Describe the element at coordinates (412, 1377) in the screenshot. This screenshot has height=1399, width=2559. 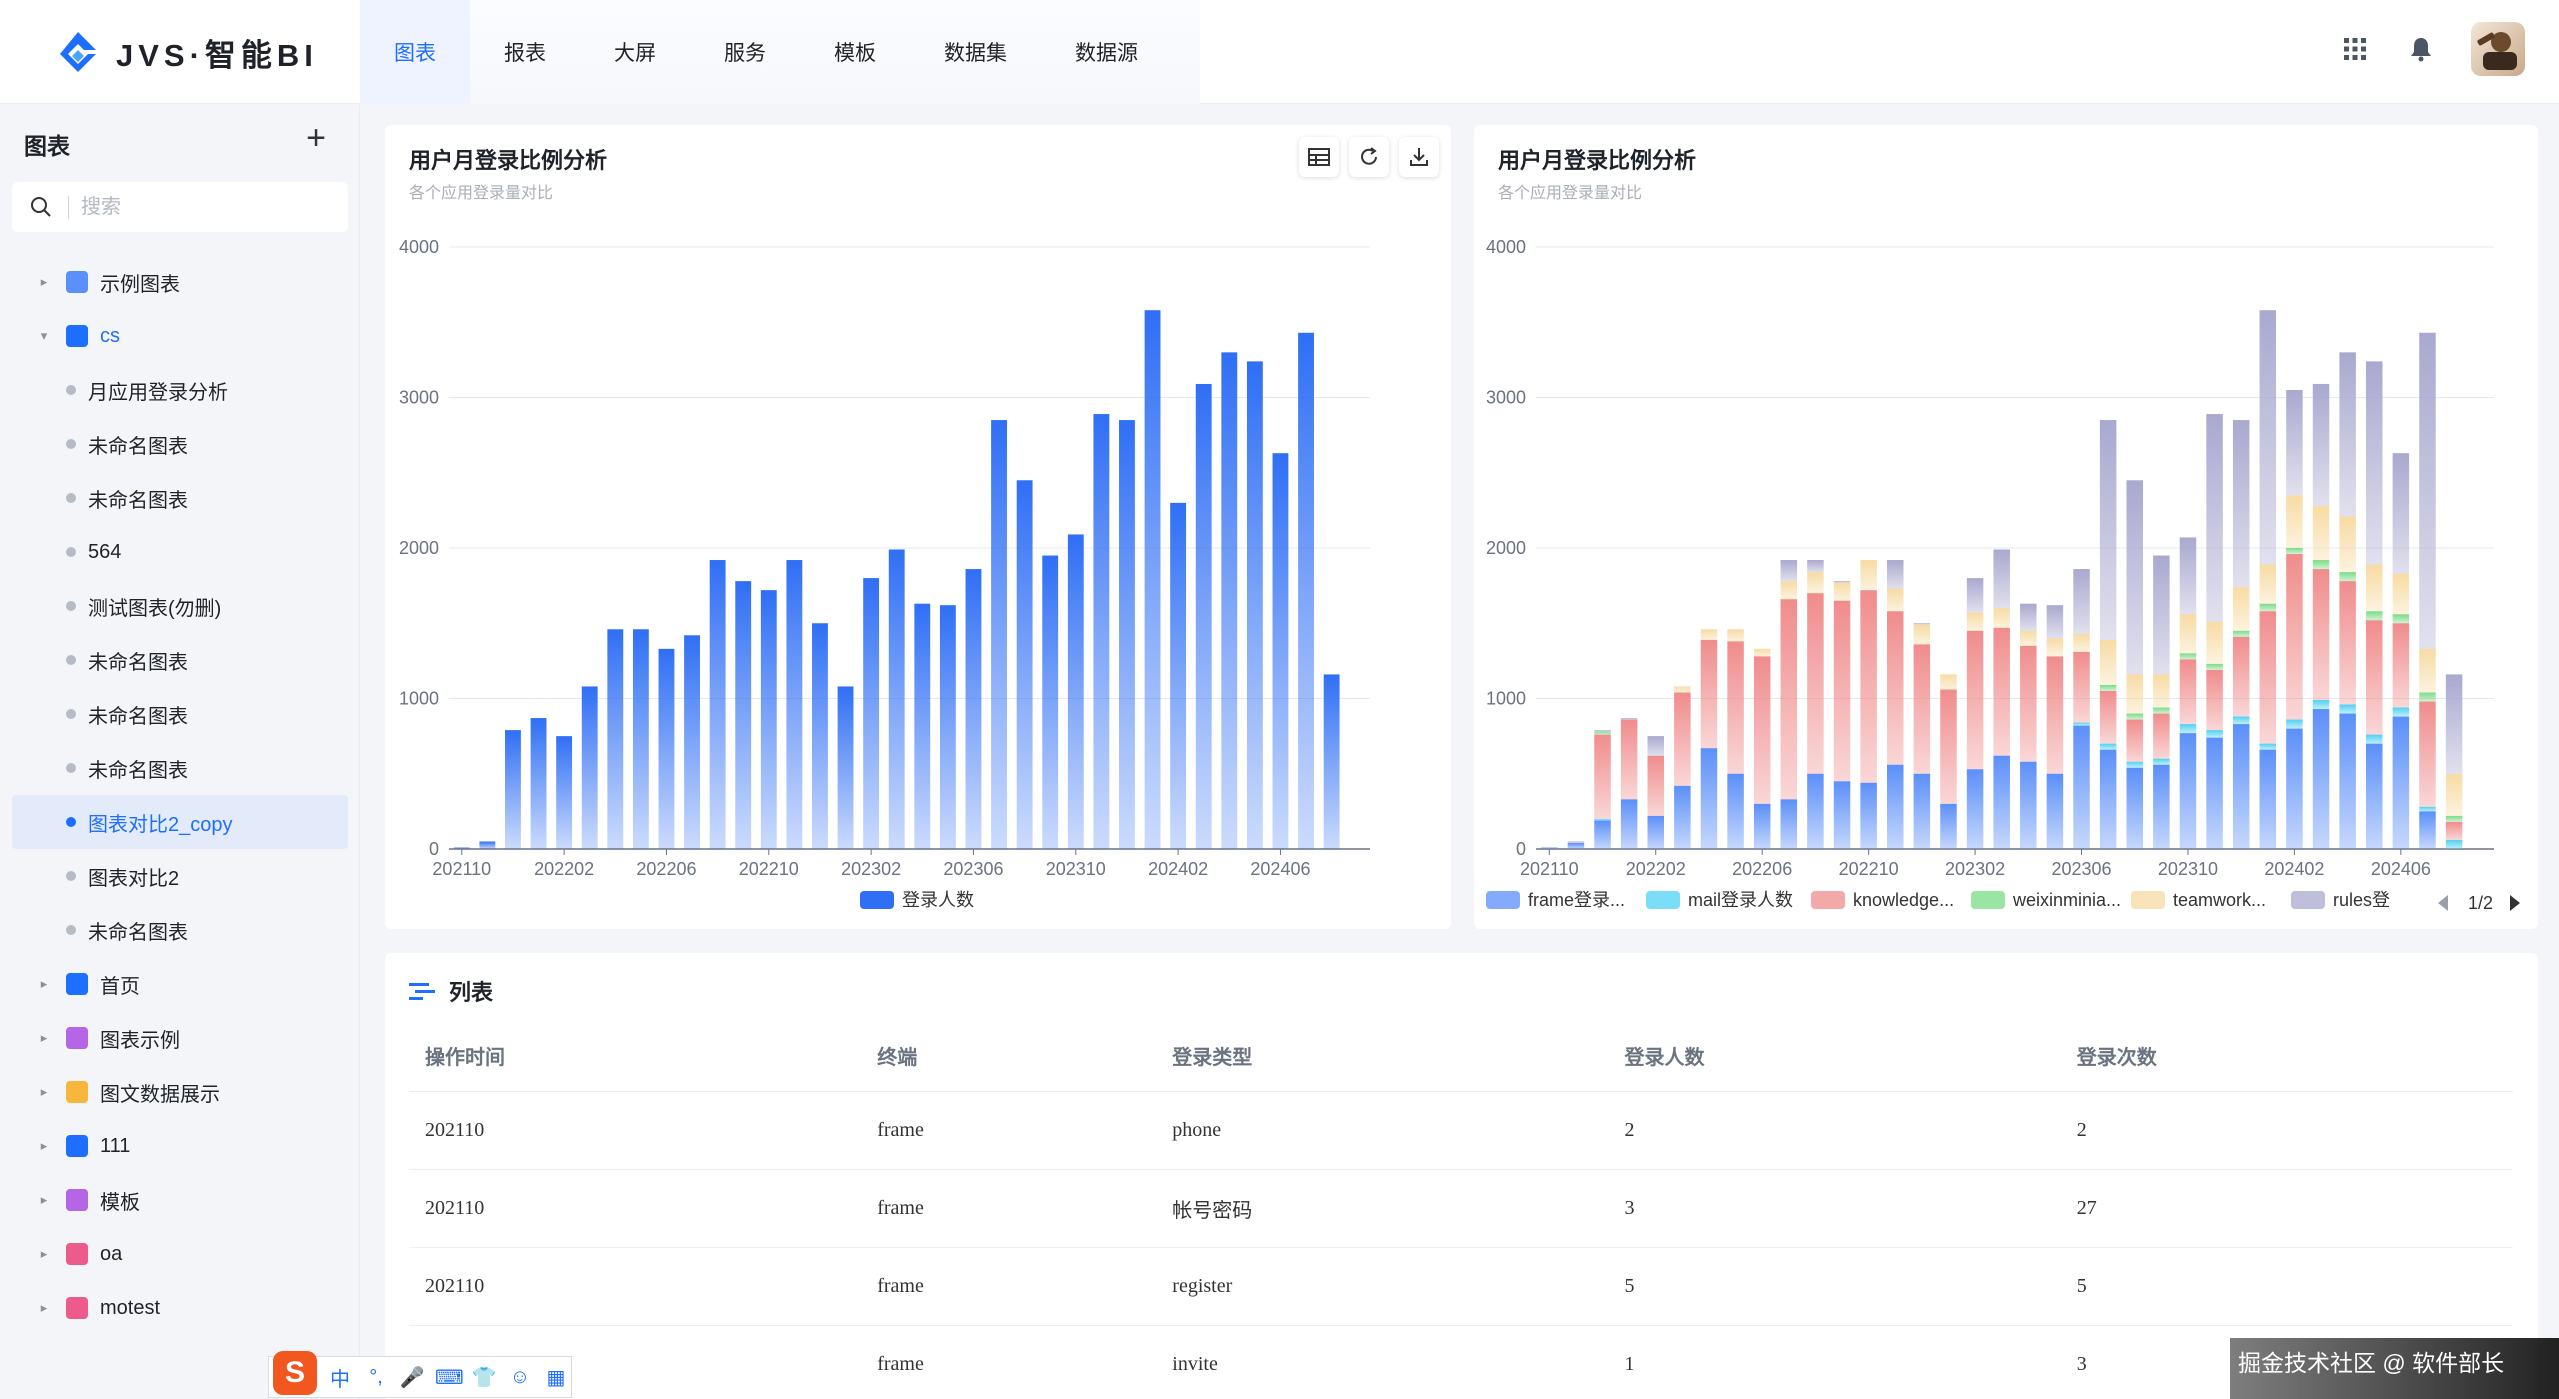
I see `microphone-icon: 🎤` at that location.